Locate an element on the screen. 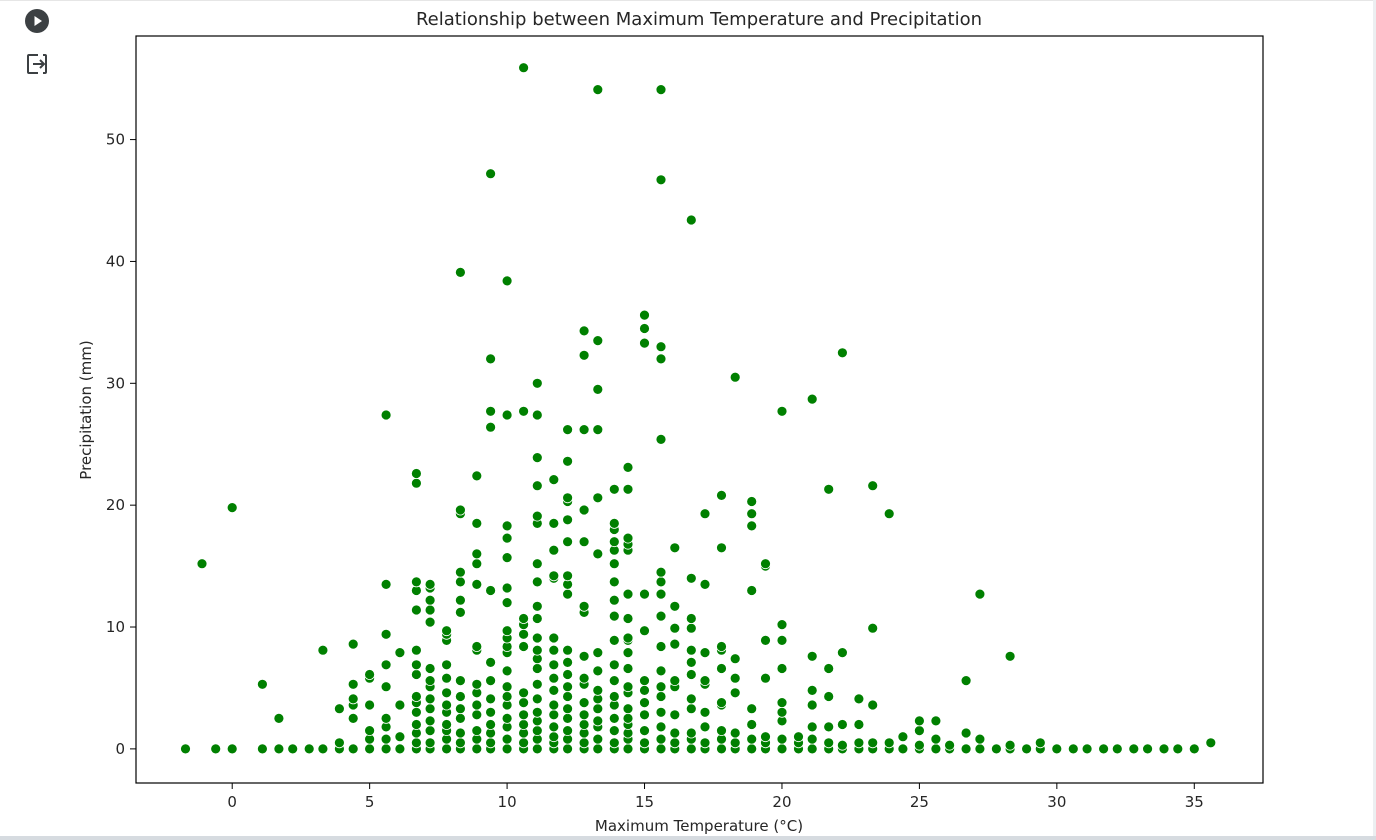  x-tick-label: 0 is located at coordinates (232, 802).